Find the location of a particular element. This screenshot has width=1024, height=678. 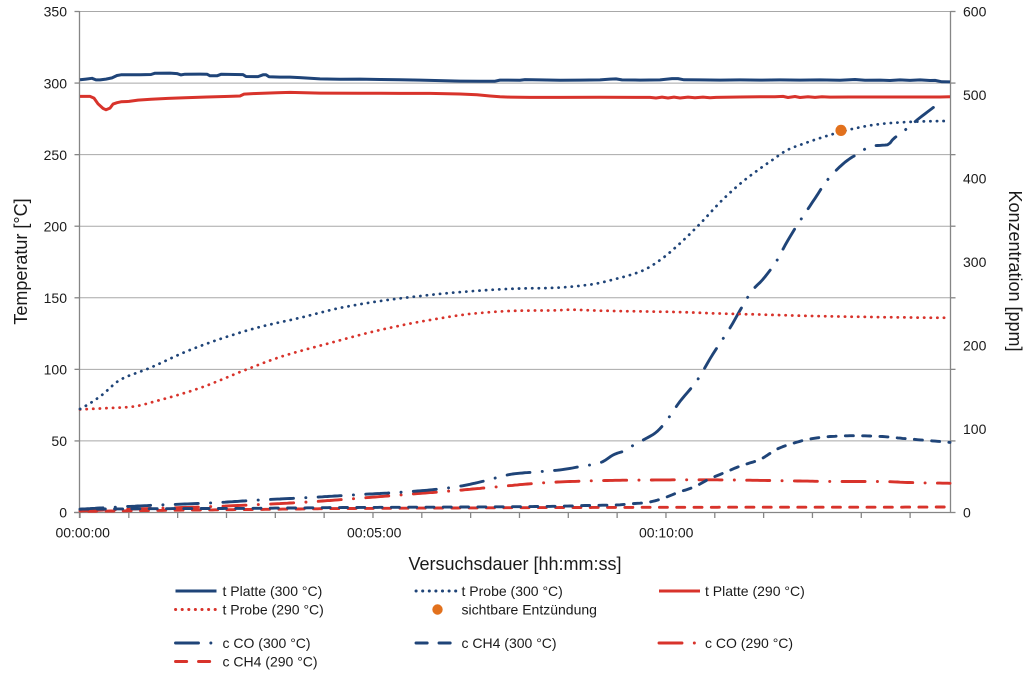

svg-text: 00:10:00 is located at coordinates (666, 533).